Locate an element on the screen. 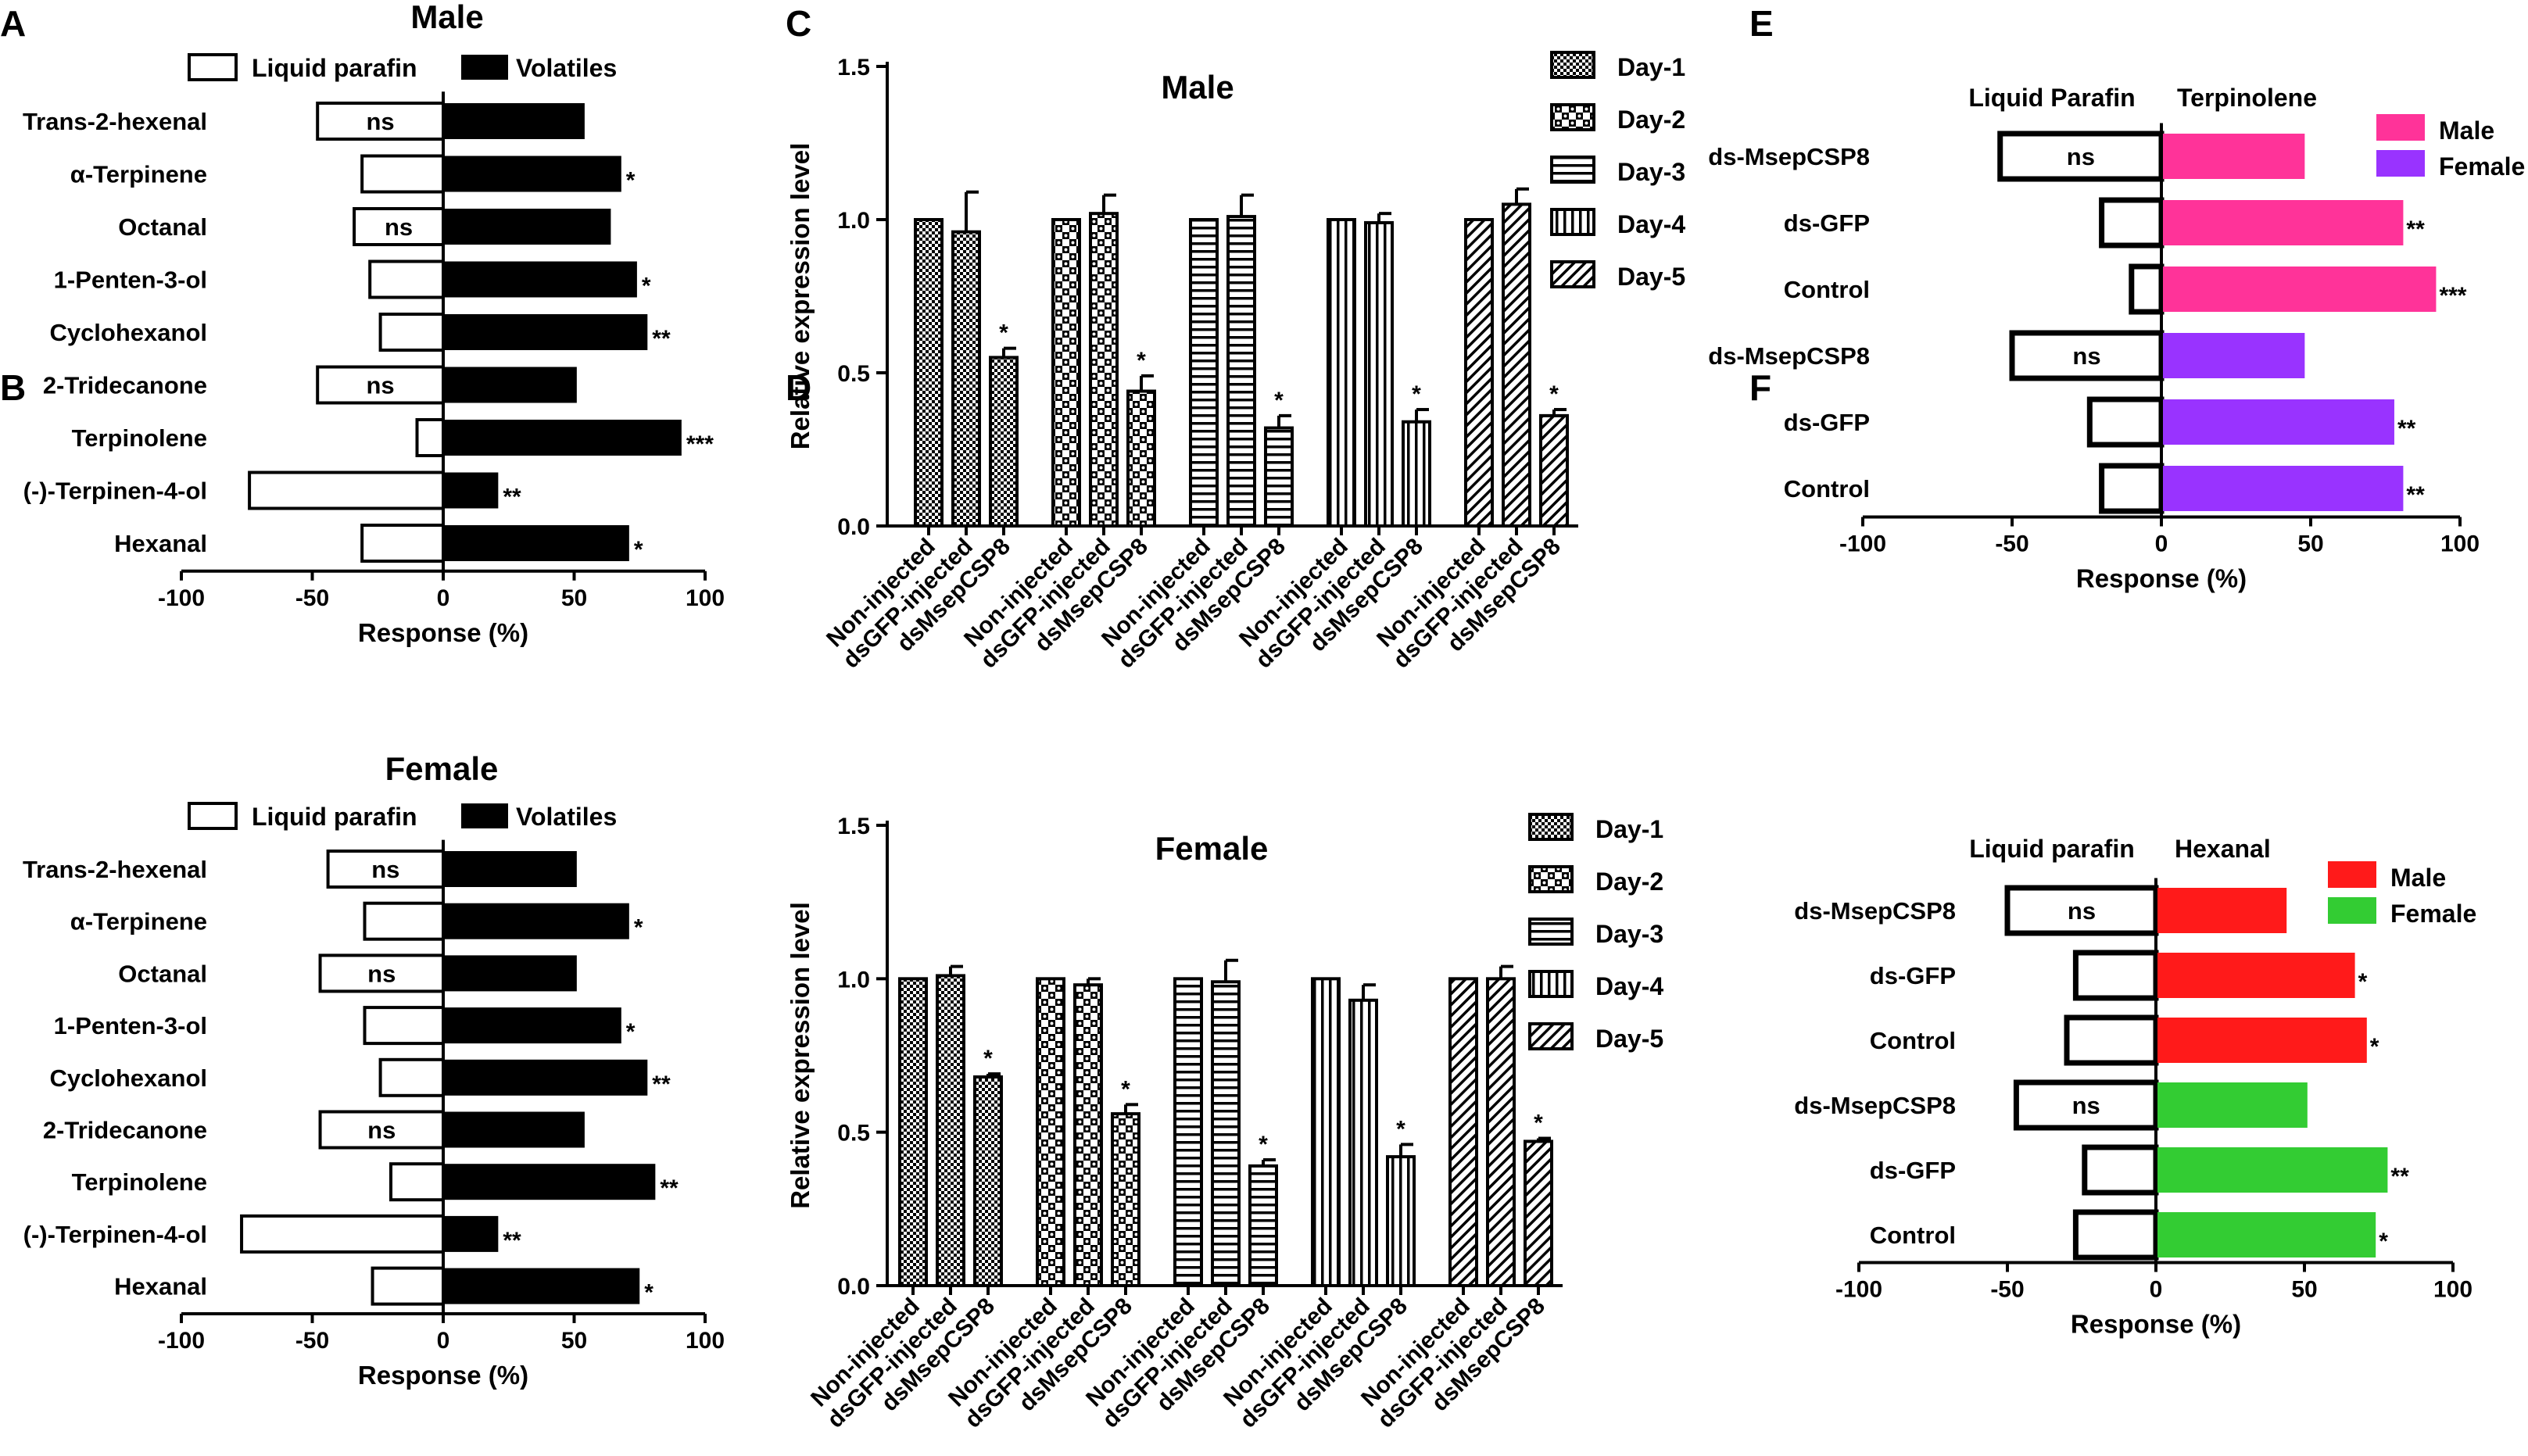 The height and width of the screenshot is (1456, 2528). category-label: α-Terpinene is located at coordinates (138, 921).